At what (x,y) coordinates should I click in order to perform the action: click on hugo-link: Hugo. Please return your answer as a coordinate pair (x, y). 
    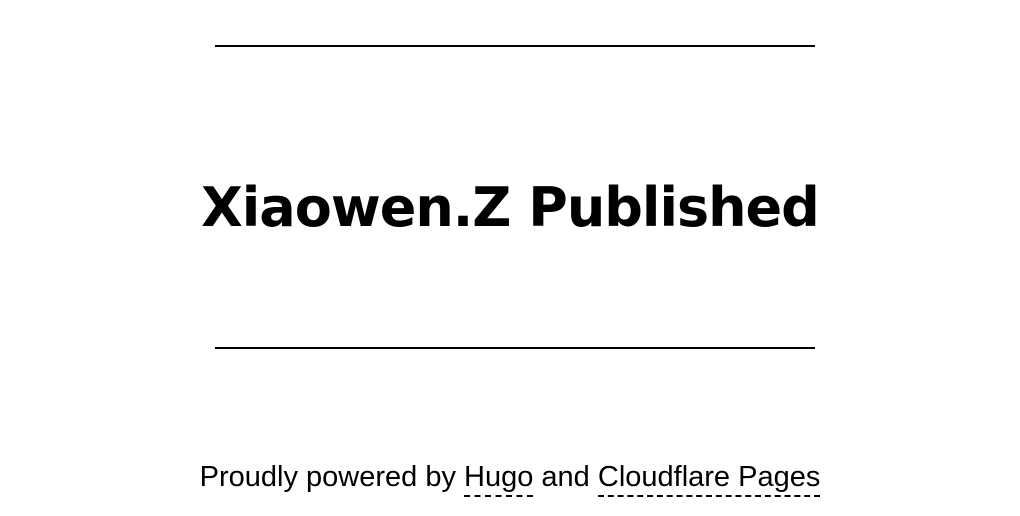
    Looking at the image, I should click on (499, 479).